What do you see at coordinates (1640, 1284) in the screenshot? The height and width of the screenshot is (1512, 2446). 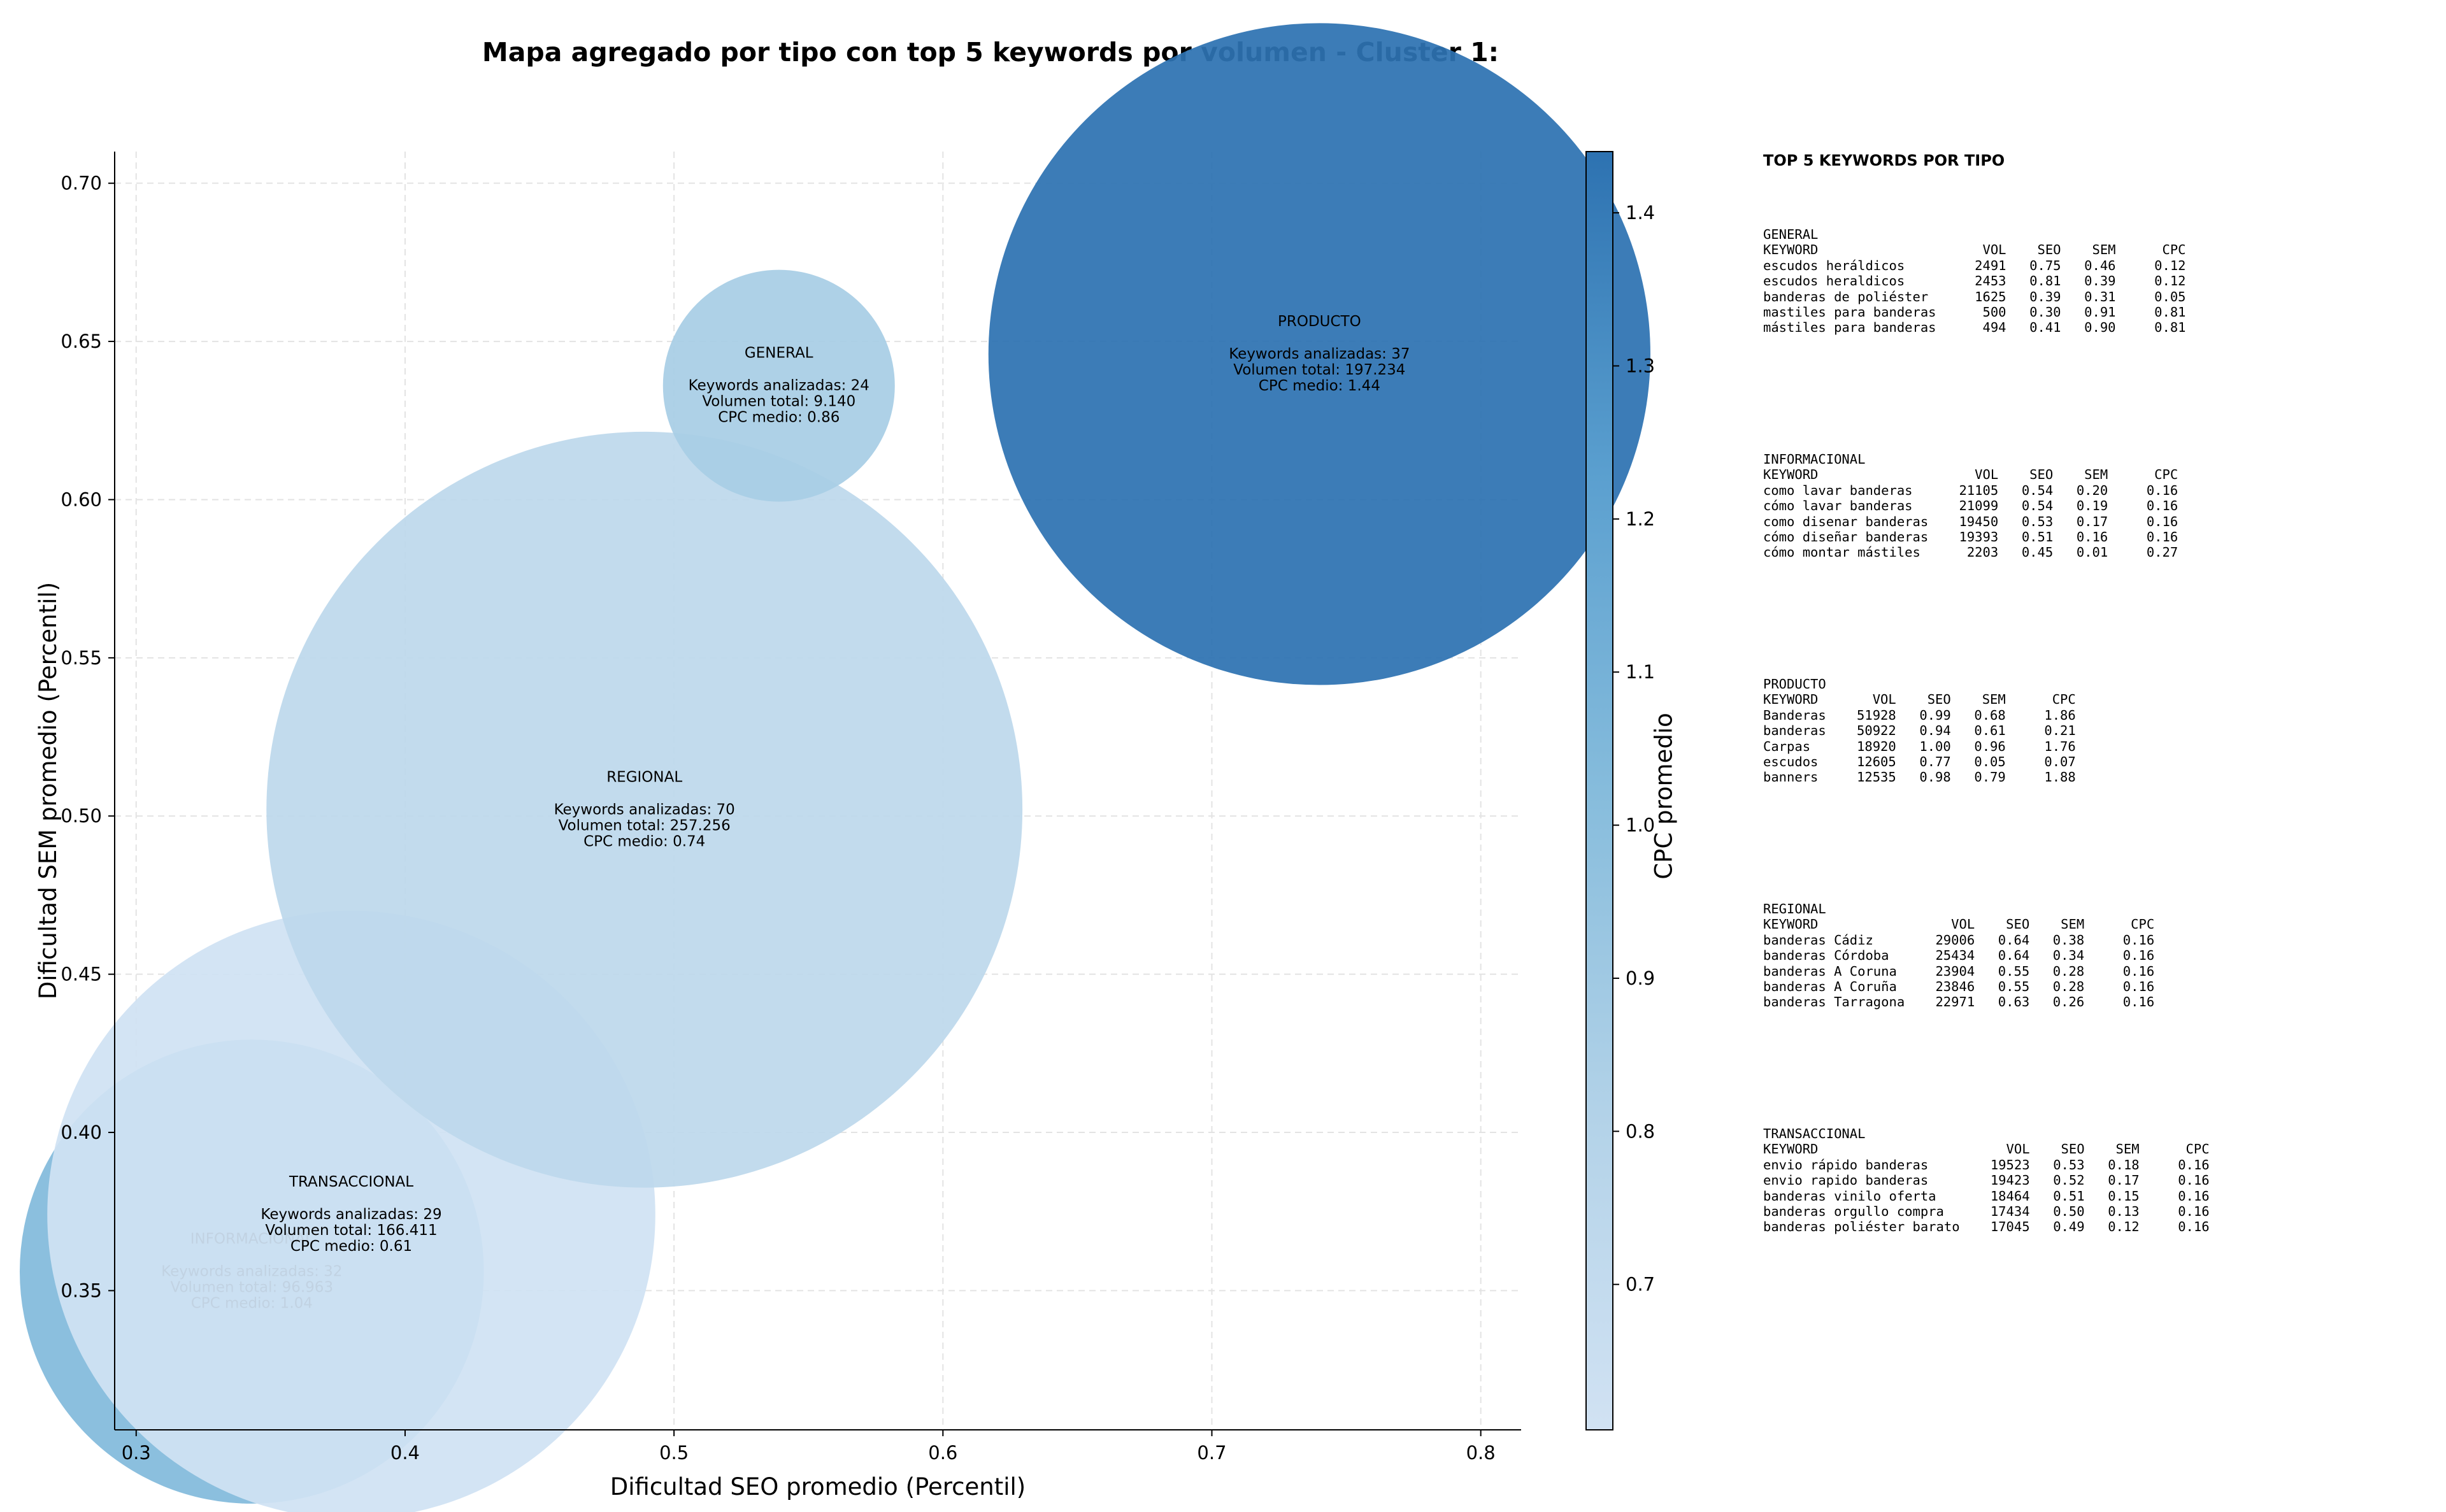 I see `colorbar-tick-label: 0.7` at bounding box center [1640, 1284].